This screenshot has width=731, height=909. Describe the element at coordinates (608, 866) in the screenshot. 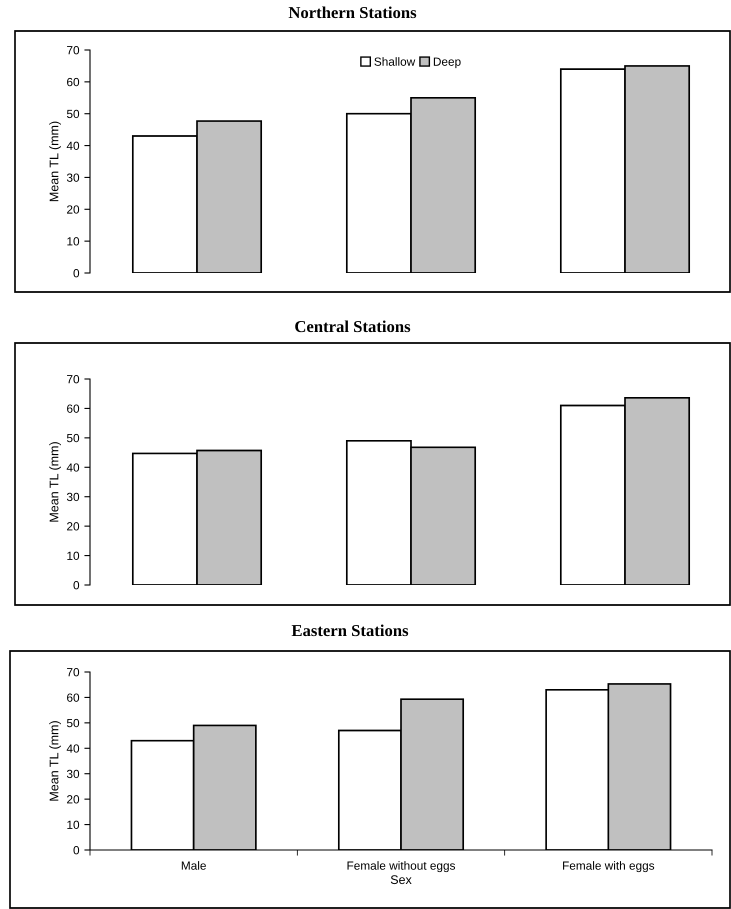

I see `x-tick-label: Female with eggs` at that location.